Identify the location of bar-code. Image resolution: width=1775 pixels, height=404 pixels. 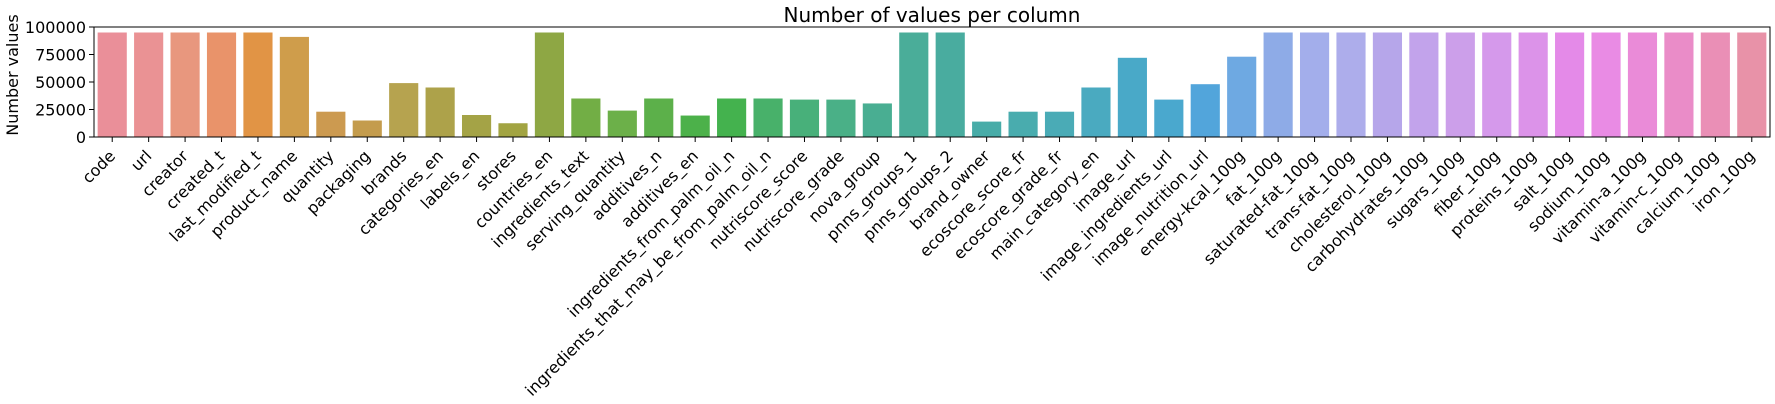
(112, 84).